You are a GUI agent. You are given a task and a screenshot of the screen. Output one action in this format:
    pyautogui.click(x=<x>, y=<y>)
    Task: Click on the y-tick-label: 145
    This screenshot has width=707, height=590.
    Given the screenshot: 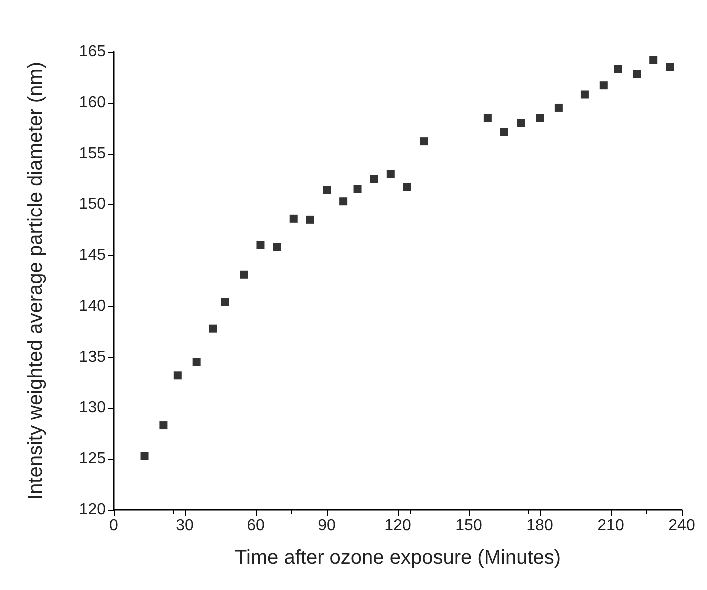 What is the action you would take?
    pyautogui.click(x=92, y=255)
    